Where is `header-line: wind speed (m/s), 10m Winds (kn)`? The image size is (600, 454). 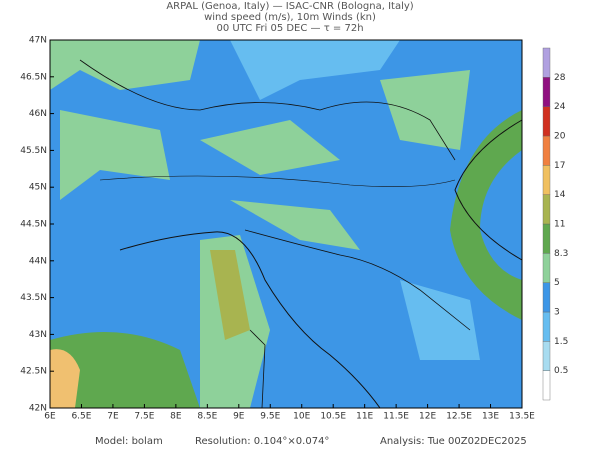
header-line: wind speed (m/s), 10m Winds (kn) is located at coordinates (290, 17).